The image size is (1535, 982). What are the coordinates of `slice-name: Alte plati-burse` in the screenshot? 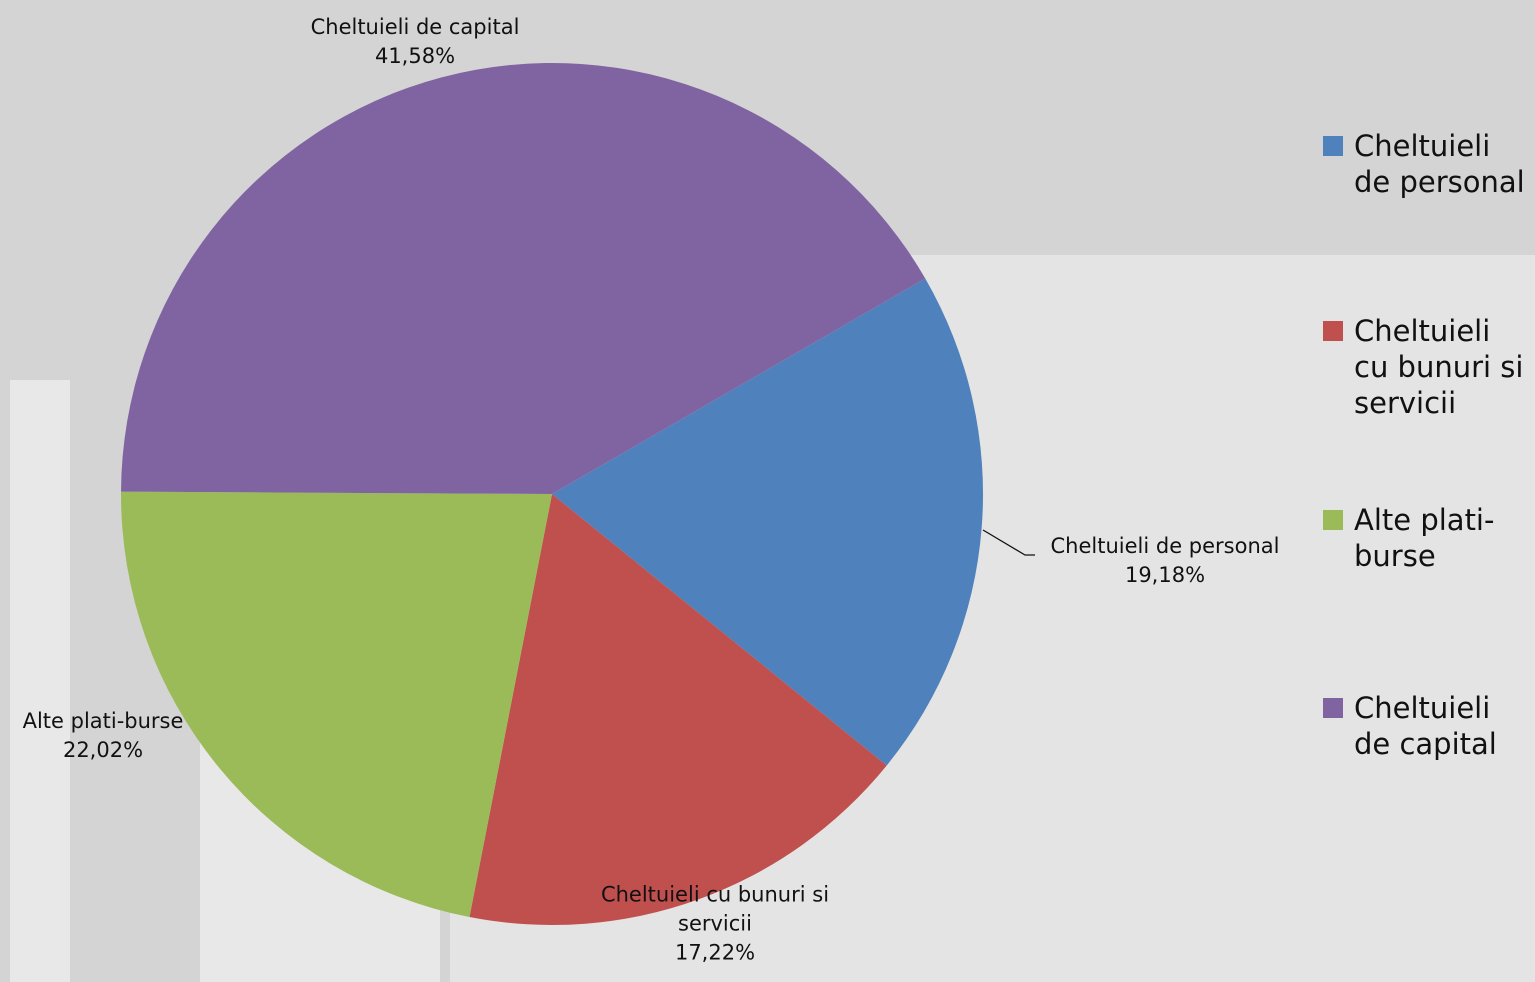 It's located at (103, 721).